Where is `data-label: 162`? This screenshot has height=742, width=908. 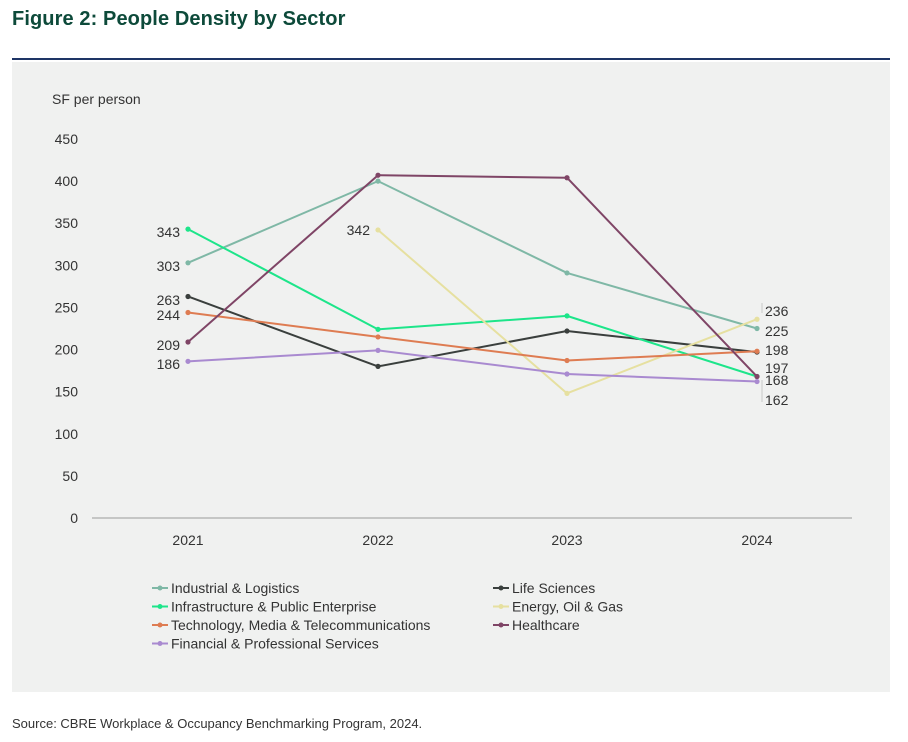 data-label: 162 is located at coordinates (777, 400).